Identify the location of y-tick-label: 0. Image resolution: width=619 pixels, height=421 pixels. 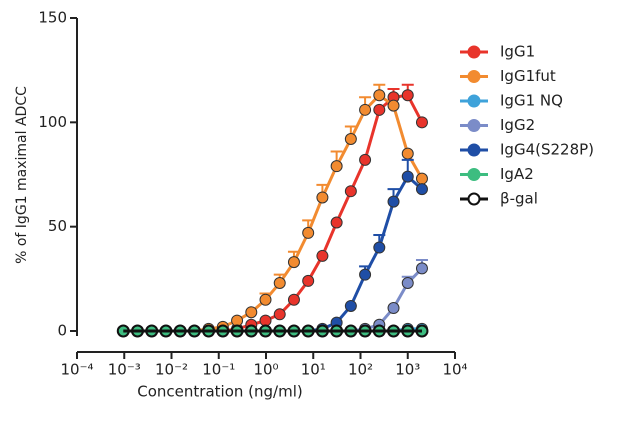
(62, 331).